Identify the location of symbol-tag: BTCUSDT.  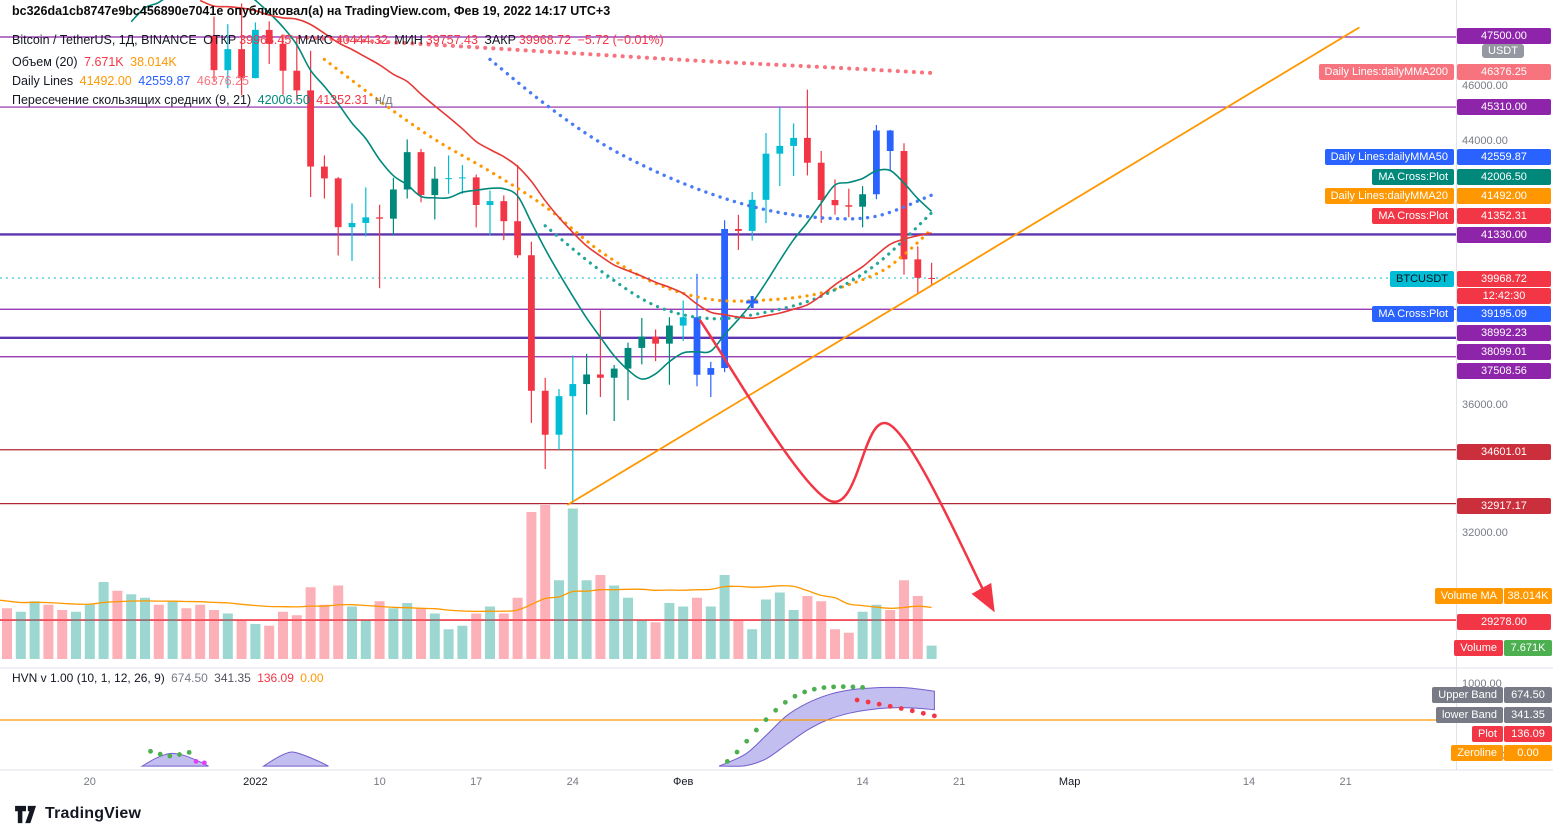
(1422, 279).